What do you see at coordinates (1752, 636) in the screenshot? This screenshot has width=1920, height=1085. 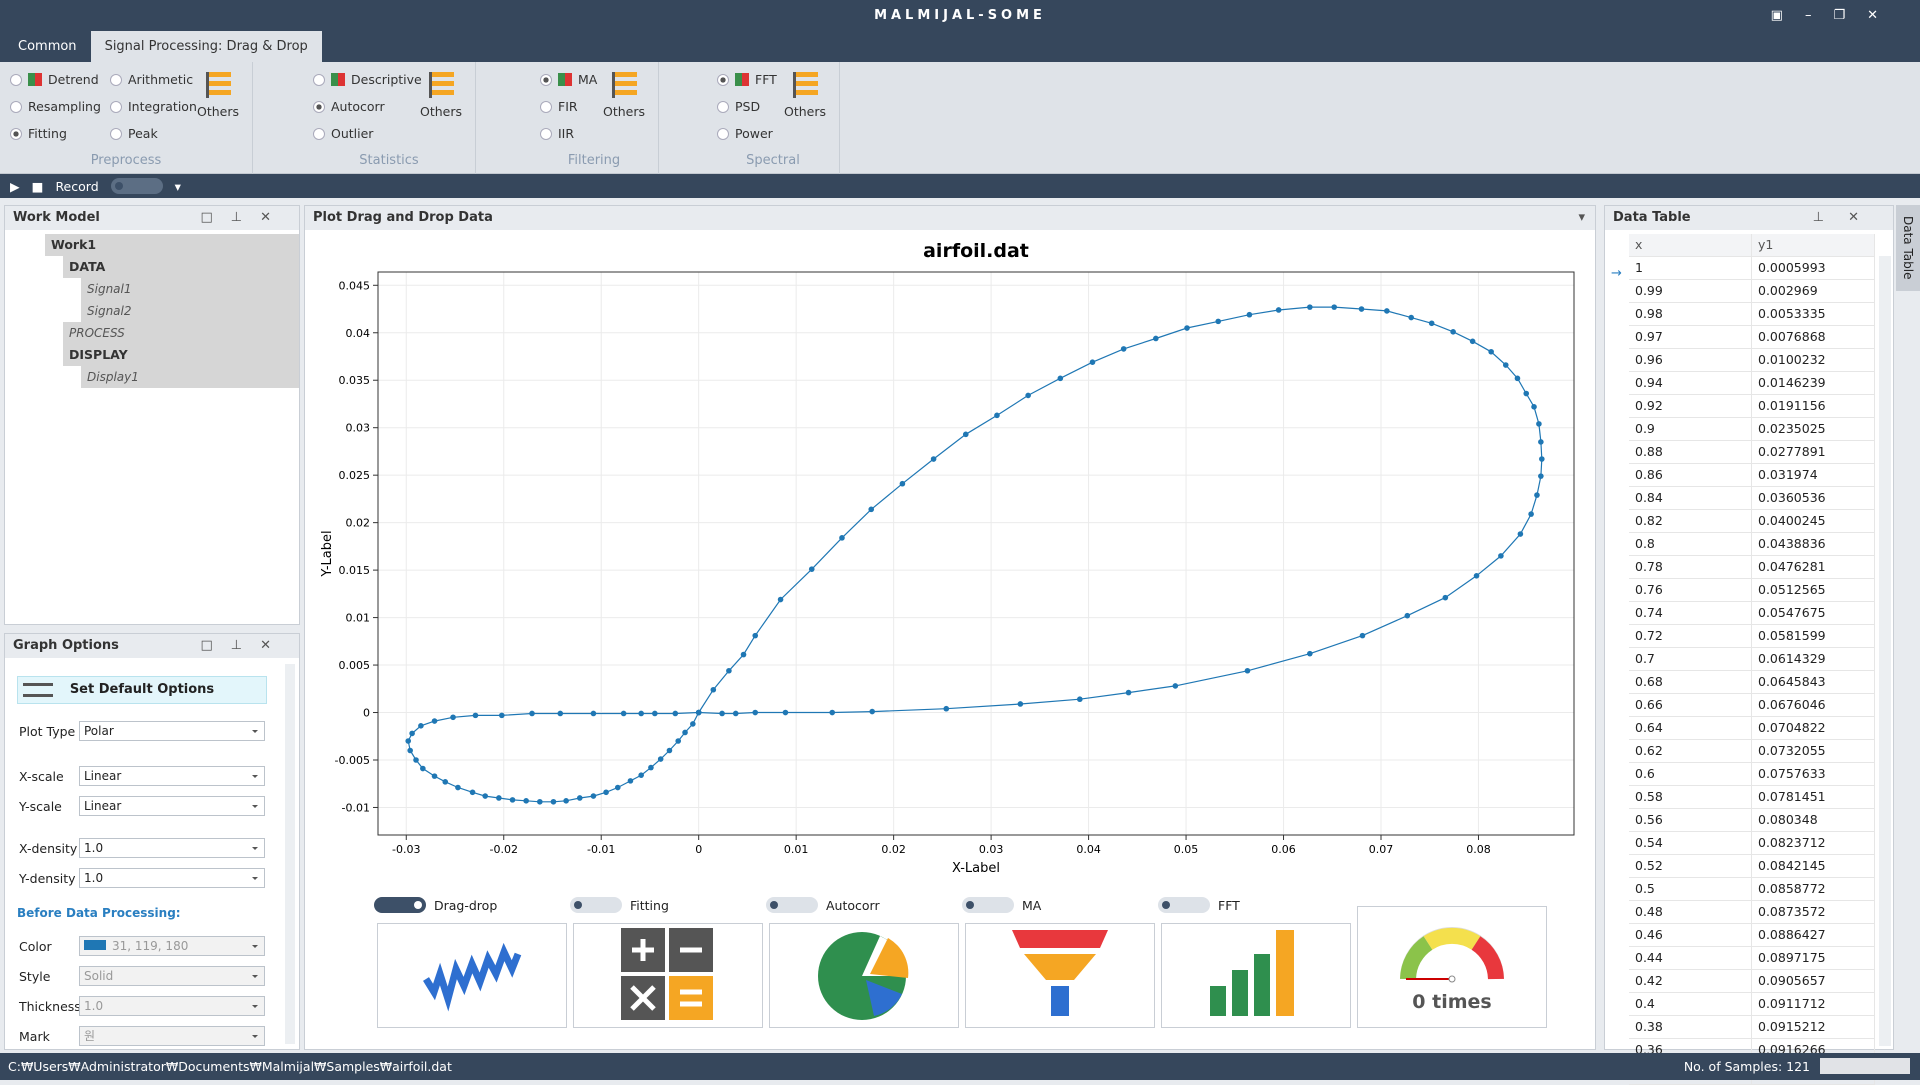 I see `table-row: 0.72 0.0581599` at bounding box center [1752, 636].